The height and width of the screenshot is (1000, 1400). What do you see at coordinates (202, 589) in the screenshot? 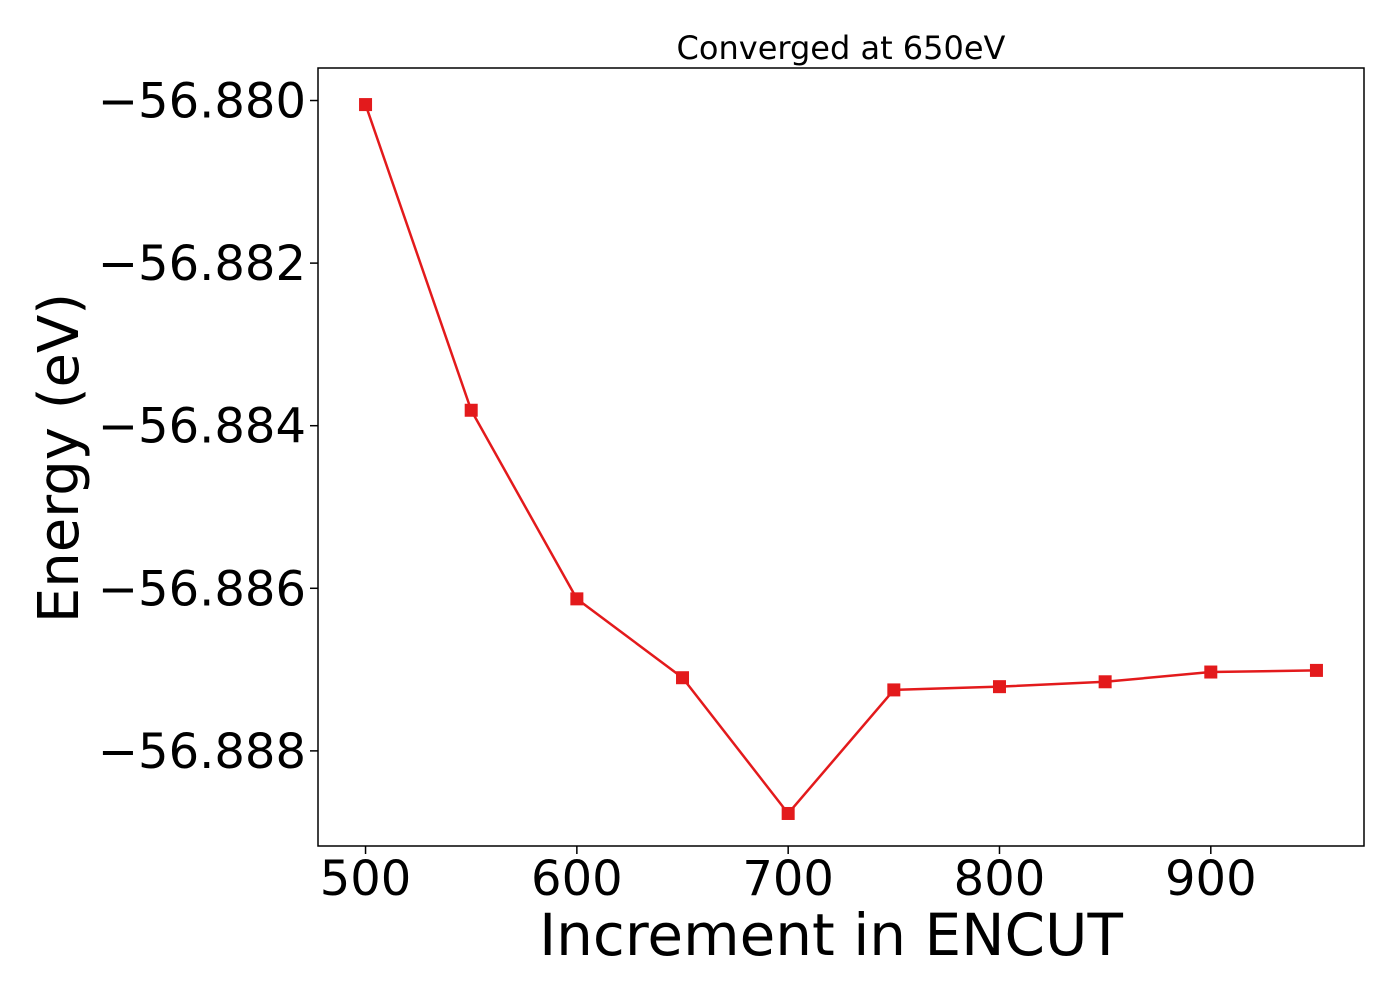
I see `y-tick-label: −56.886` at bounding box center [202, 589].